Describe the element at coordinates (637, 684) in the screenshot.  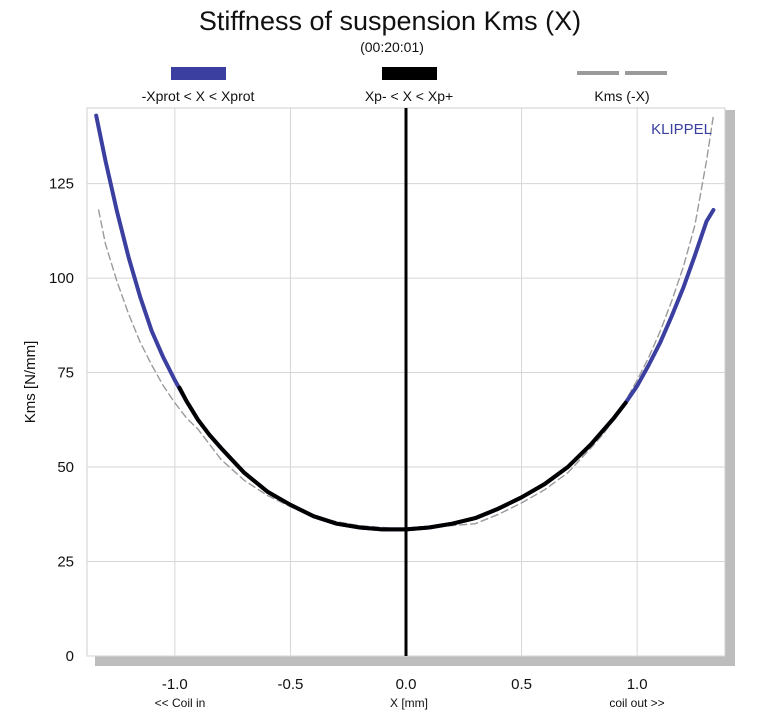
I see `x-tick-label: 1.0` at that location.